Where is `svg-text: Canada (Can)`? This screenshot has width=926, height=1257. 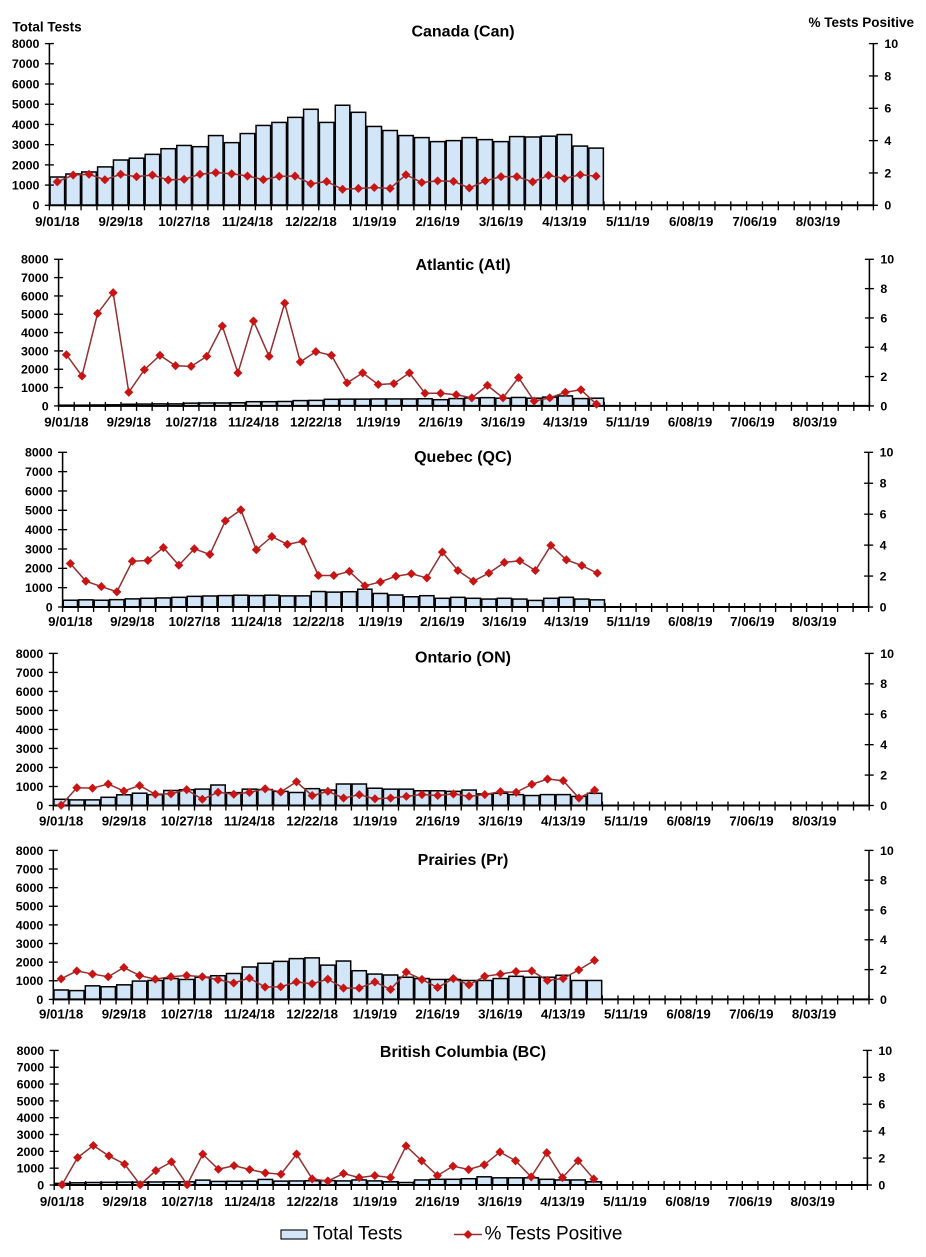
svg-text: Canada (Can) is located at coordinates (462, 32).